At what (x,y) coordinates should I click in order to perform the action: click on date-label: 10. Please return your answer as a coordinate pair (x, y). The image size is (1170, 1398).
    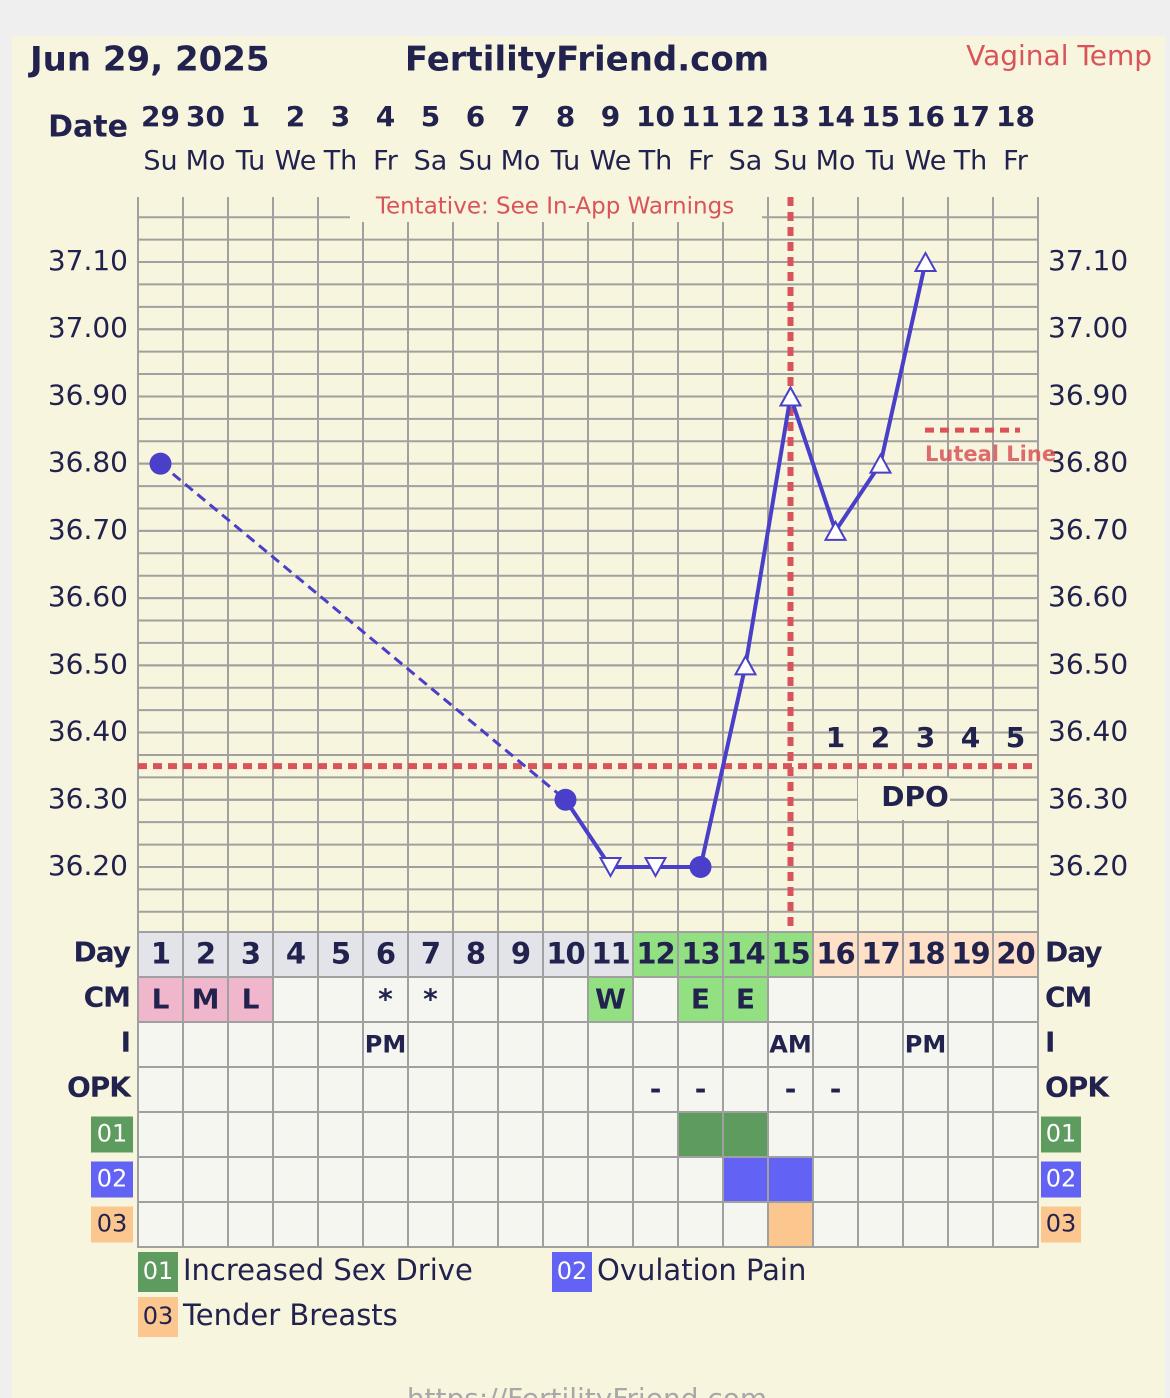
    Looking at the image, I should click on (655, 116).